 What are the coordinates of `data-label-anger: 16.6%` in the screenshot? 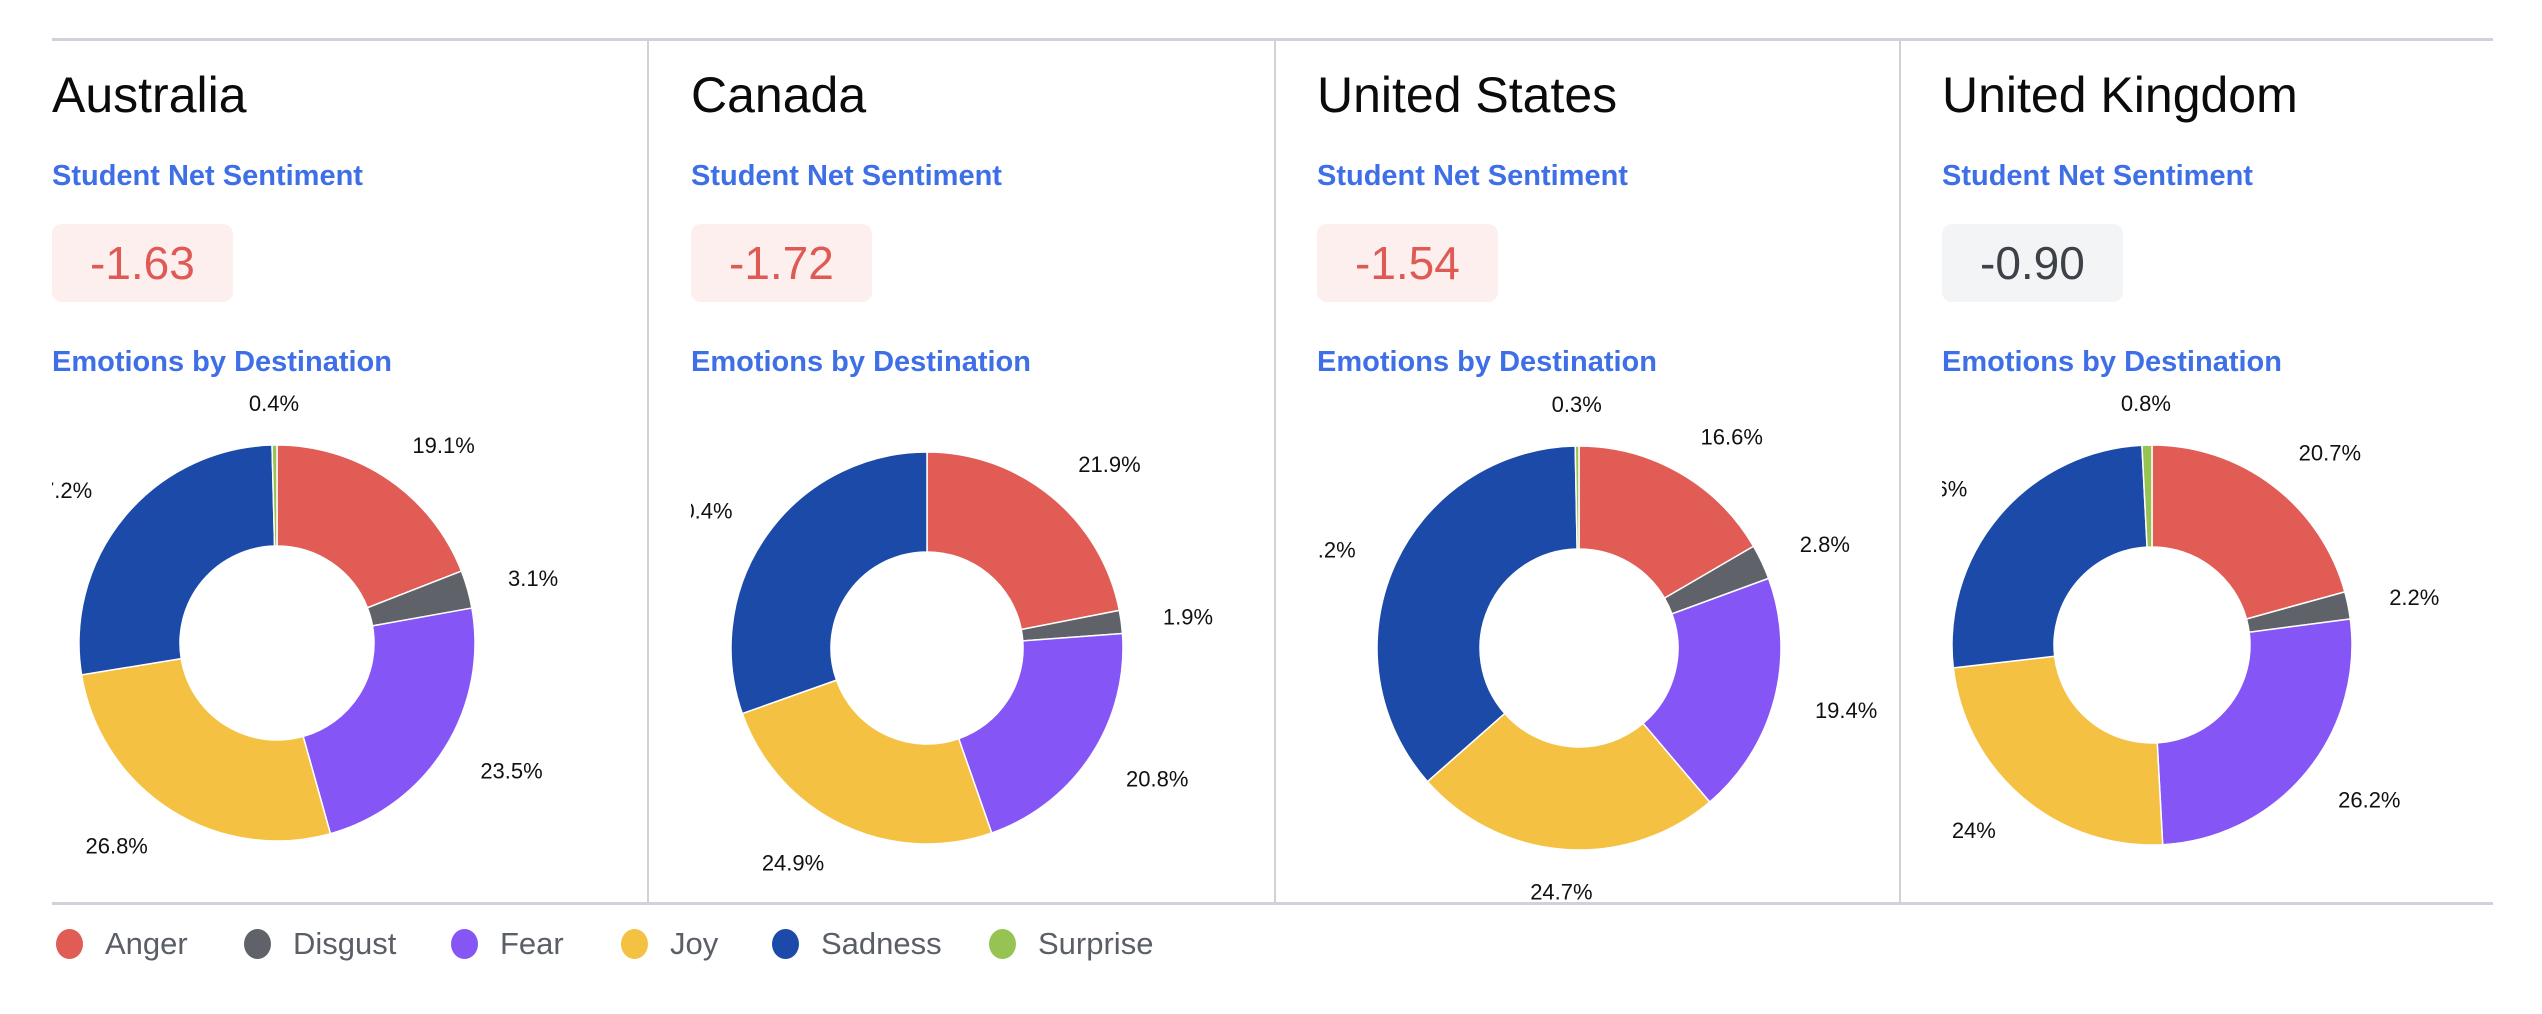 It's located at (1732, 436).